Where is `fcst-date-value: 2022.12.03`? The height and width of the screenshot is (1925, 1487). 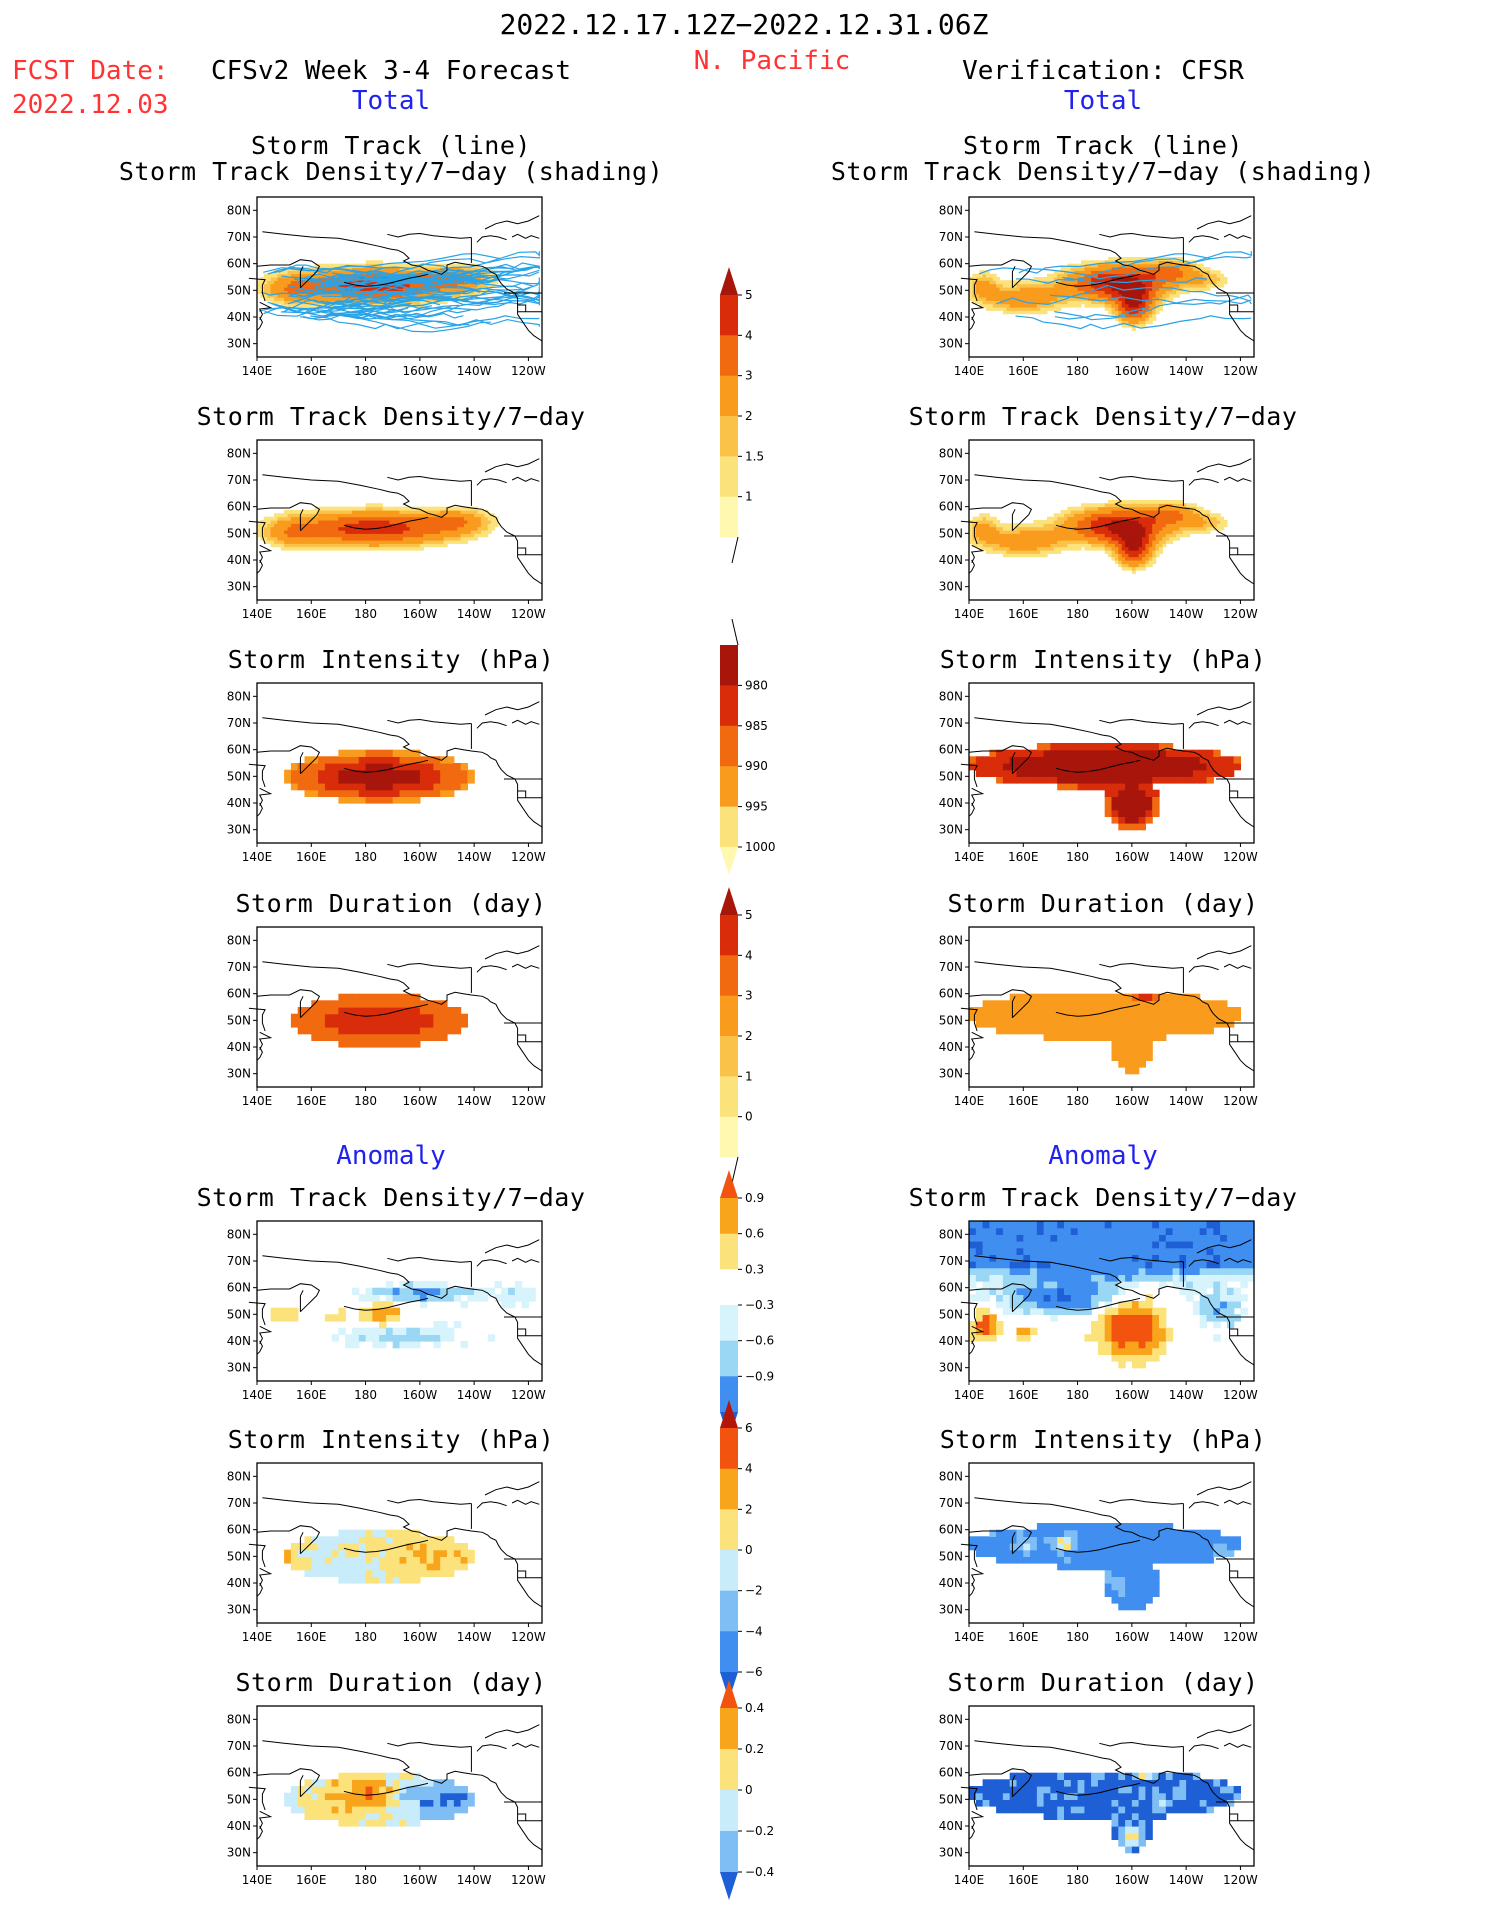
fcst-date-value: 2022.12.03 is located at coordinates (90, 105).